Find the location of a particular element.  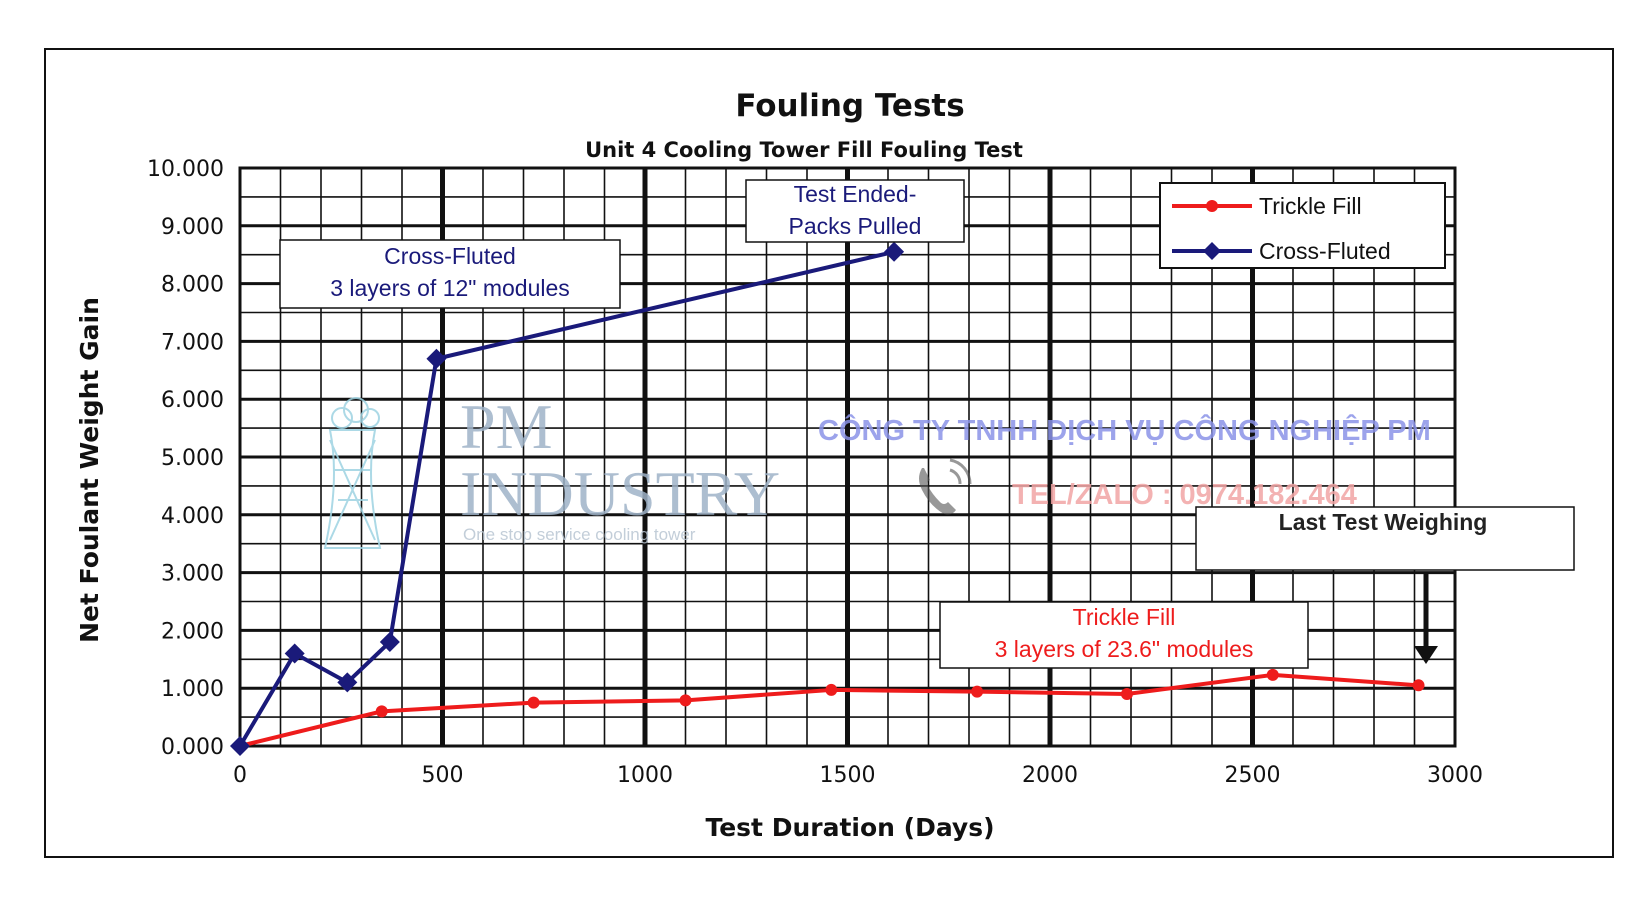

y-tick-label: 3.000 is located at coordinates (192, 574).